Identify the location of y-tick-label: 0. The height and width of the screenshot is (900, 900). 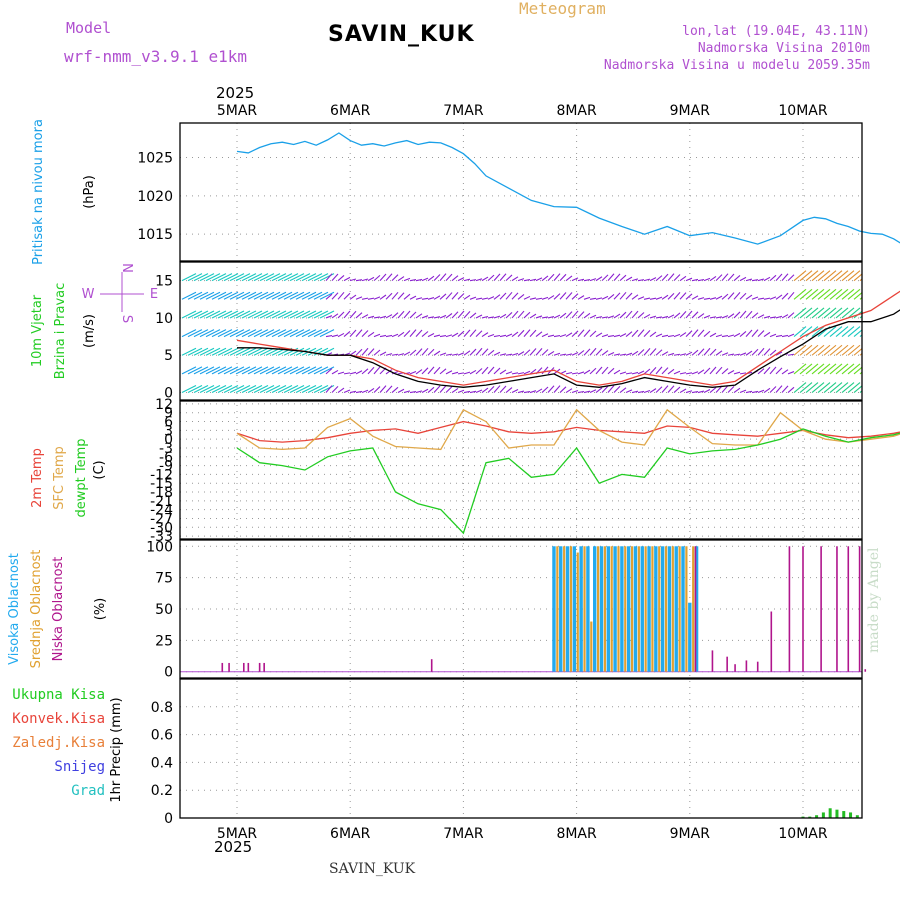
(168, 394).